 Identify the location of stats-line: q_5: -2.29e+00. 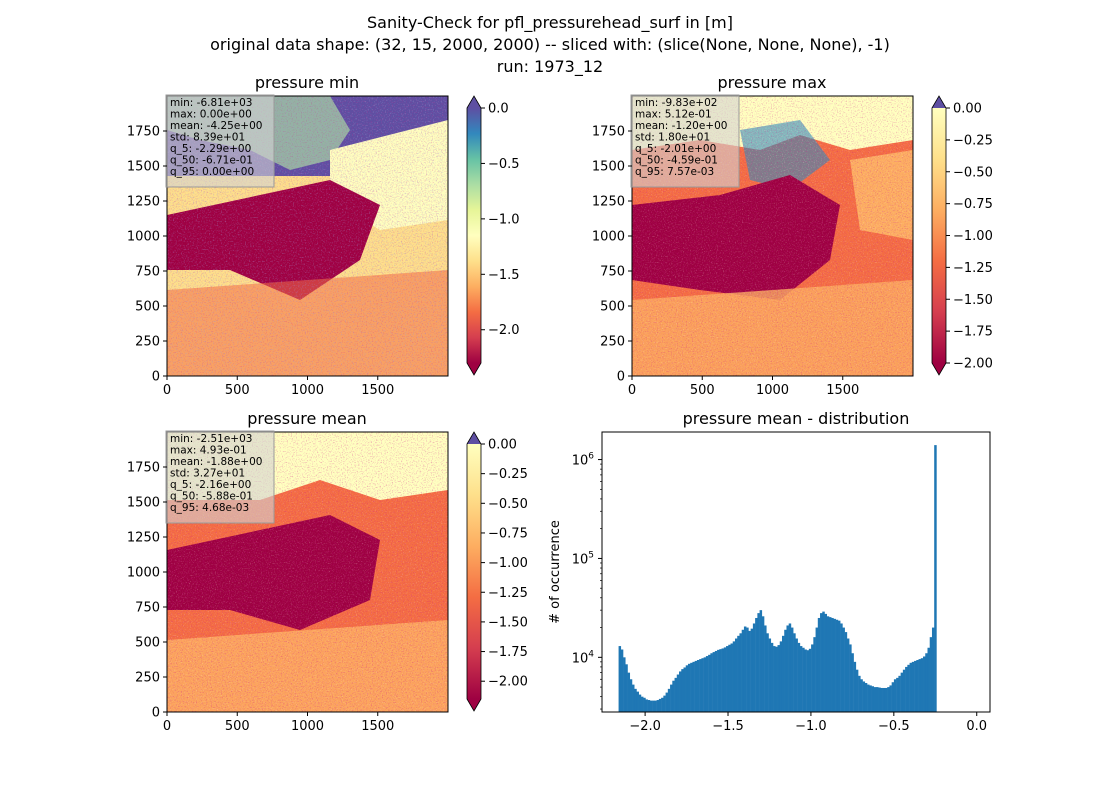
(210, 149).